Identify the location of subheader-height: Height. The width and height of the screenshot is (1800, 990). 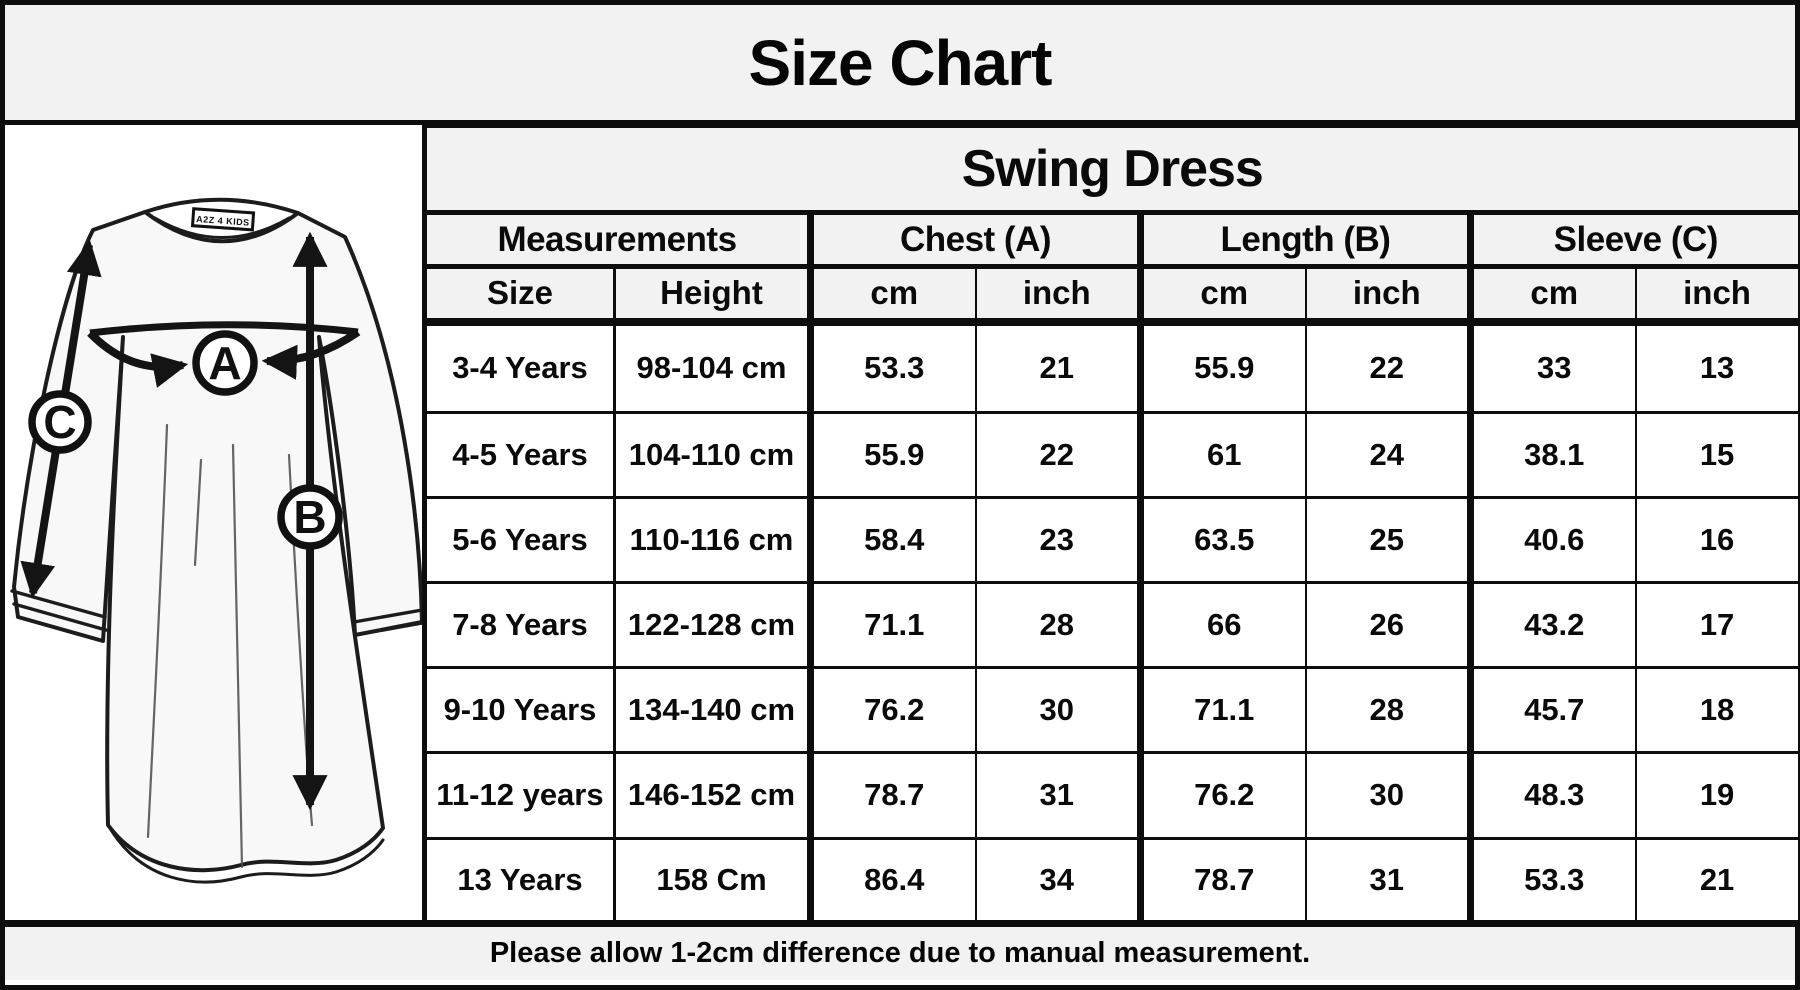
(712, 295).